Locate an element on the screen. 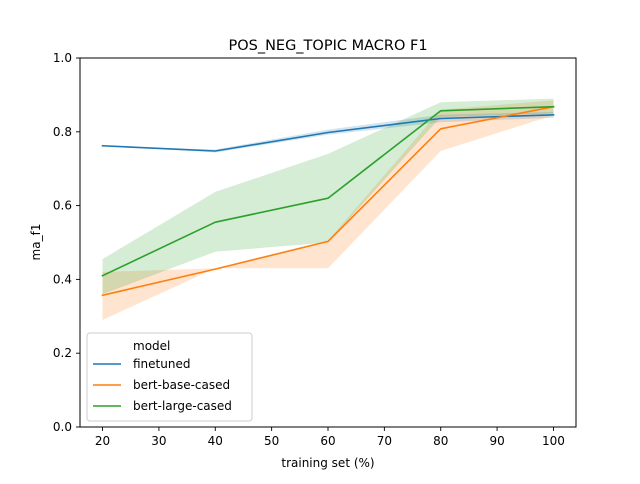 The height and width of the screenshot is (484, 640). legend-title: model is located at coordinates (151, 346).